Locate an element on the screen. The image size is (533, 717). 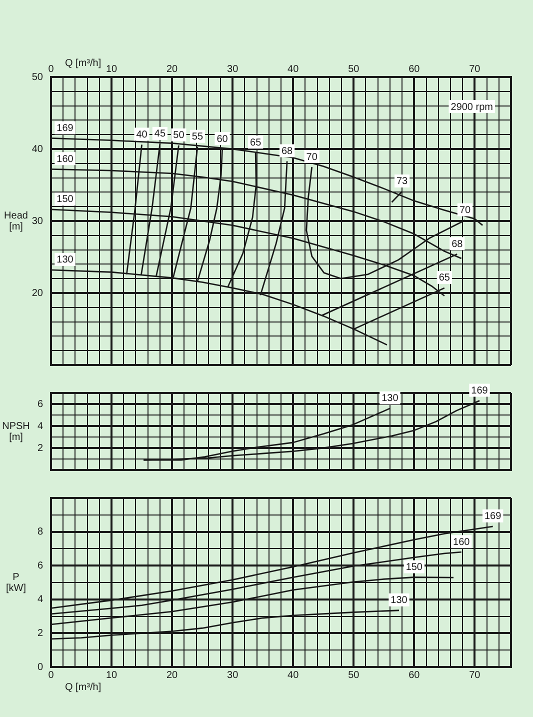
series-label: 40 is located at coordinates (142, 134).